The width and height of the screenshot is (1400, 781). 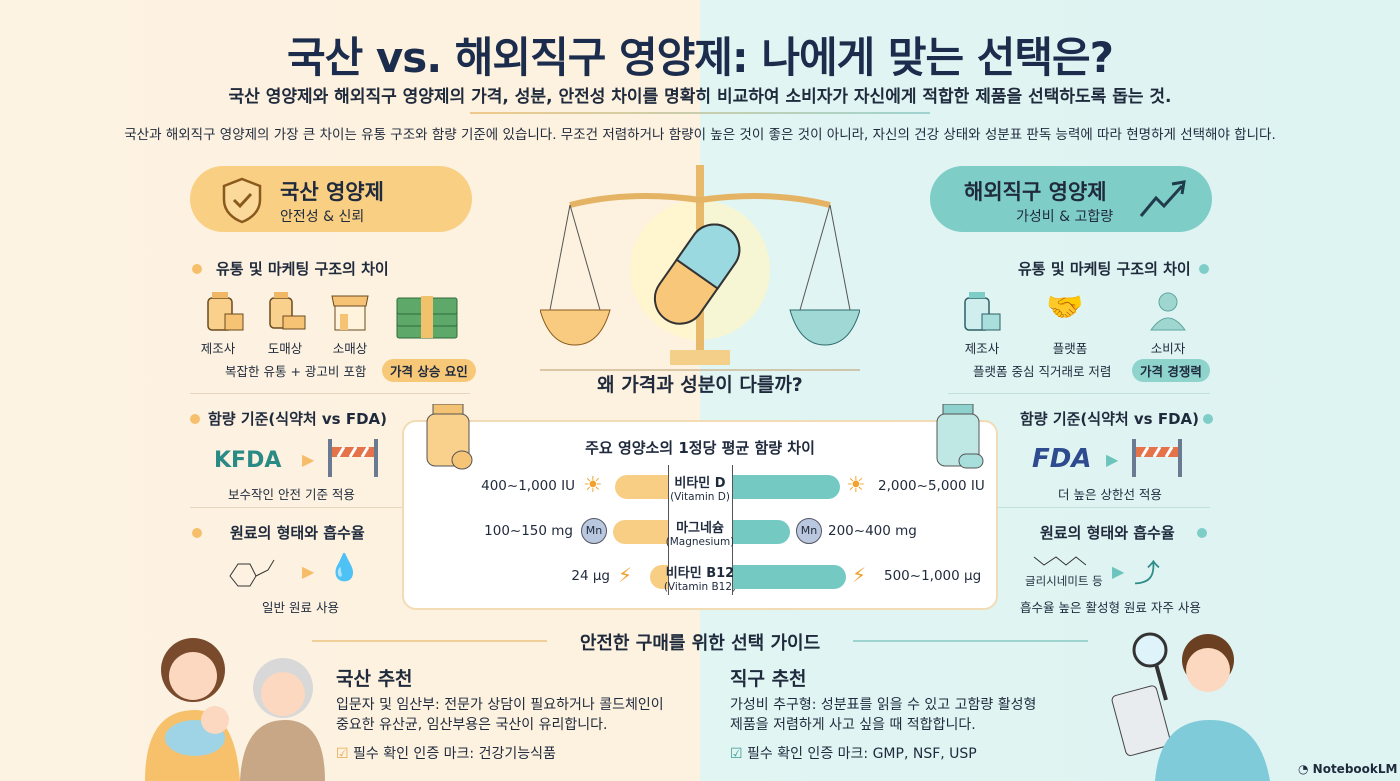 I want to click on overseas-standard-heading: 함량 기준(식약처 vs FDA), so click(x=1116, y=418).